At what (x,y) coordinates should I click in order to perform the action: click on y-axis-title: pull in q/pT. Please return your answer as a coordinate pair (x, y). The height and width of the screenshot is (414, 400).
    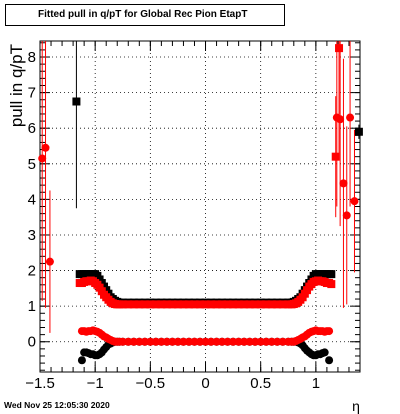
    Looking at the image, I should click on (16, 85).